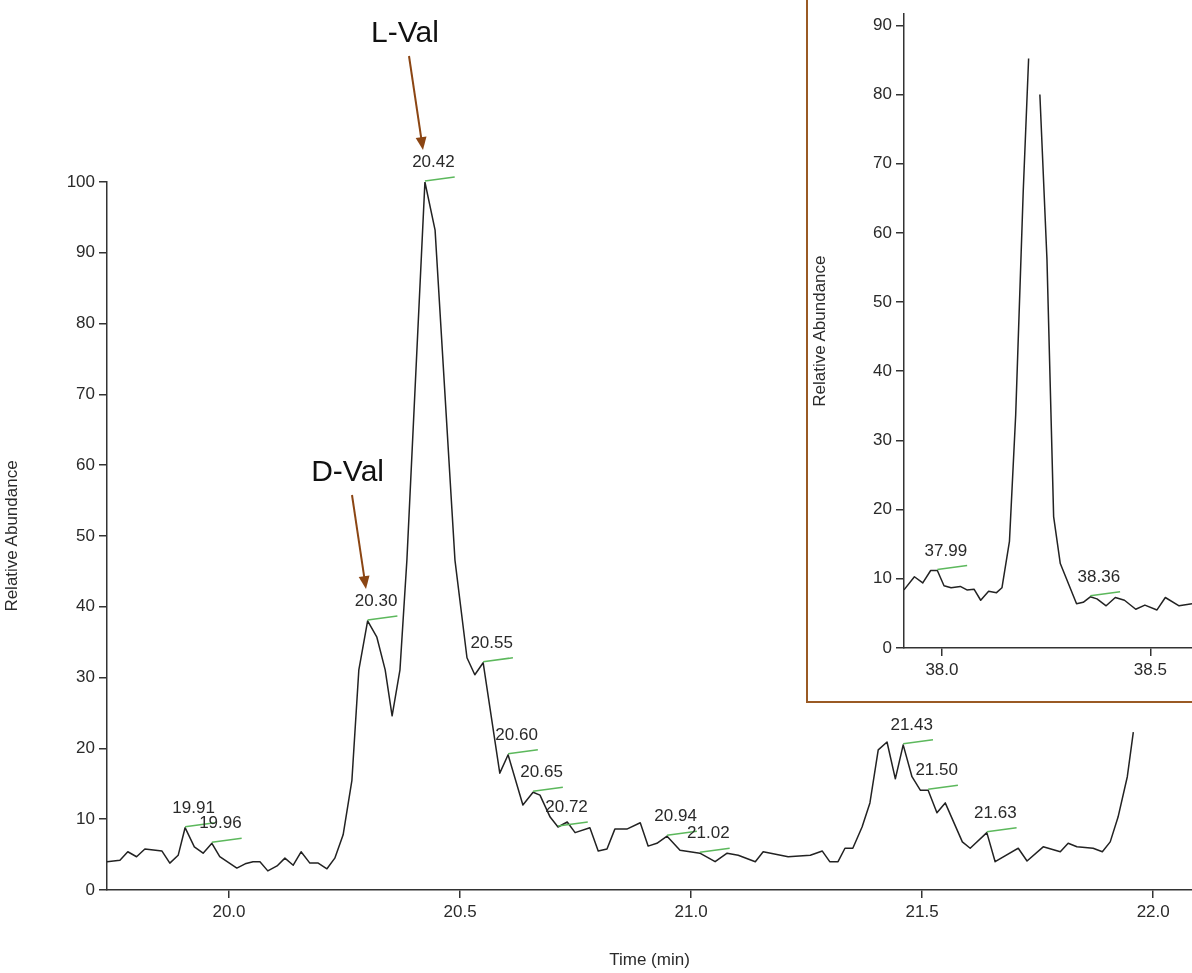 This screenshot has width=1192, height=973. I want to click on text: L-Val, so click(405, 32).